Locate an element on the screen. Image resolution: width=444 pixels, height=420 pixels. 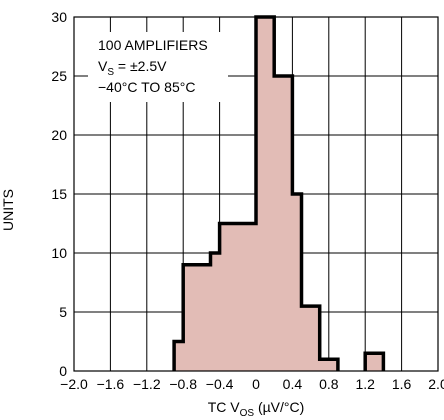
x-axis-title-tail: (µV/°C) is located at coordinates (279, 407).